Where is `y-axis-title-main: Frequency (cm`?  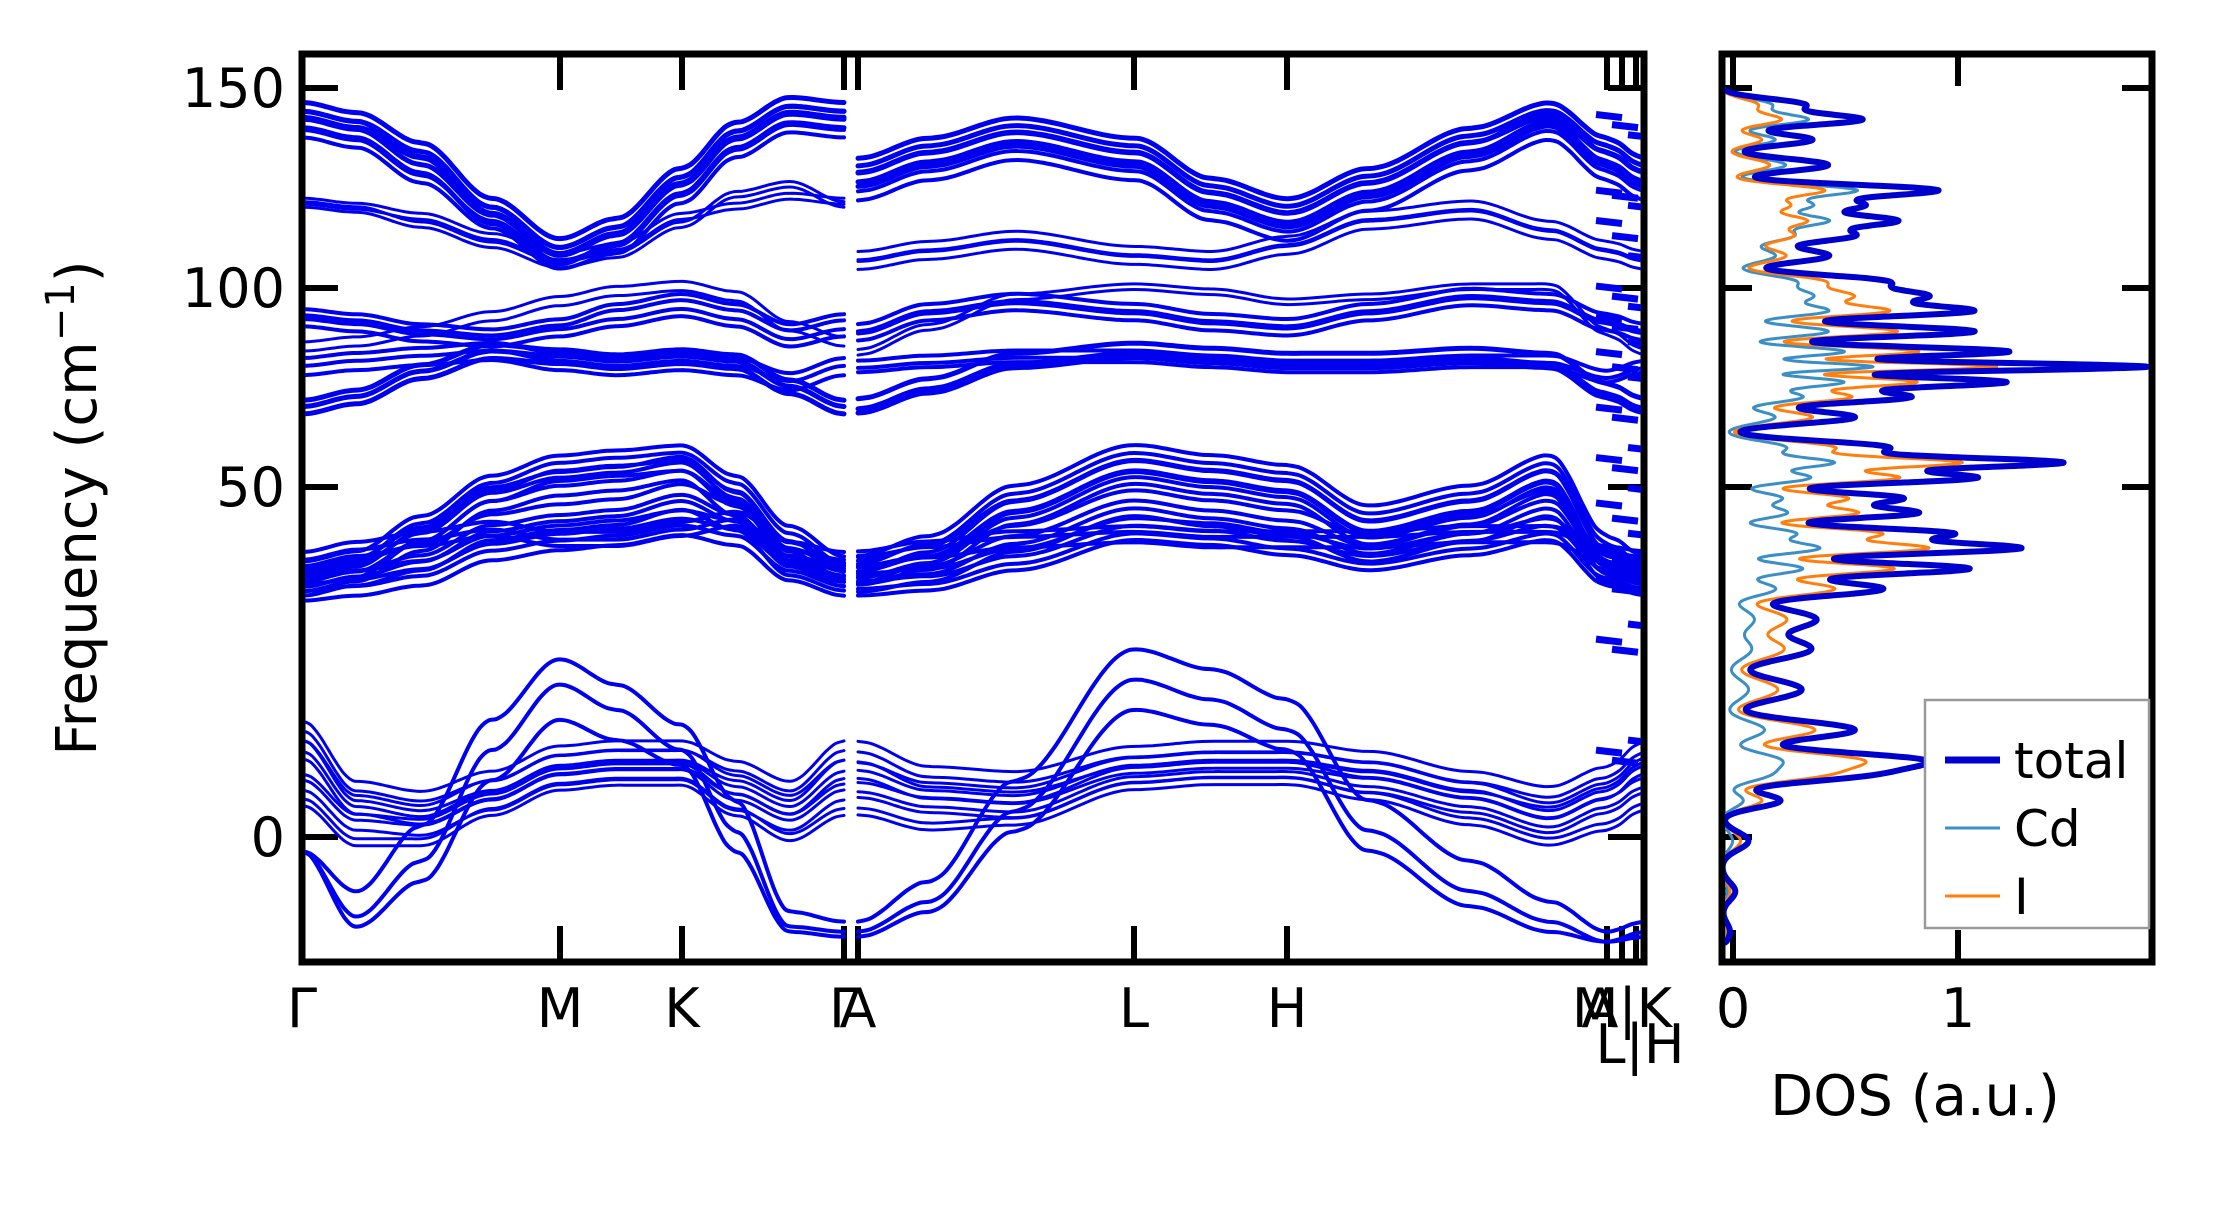
y-axis-title-main: Frequency (cm is located at coordinates (77, 548).